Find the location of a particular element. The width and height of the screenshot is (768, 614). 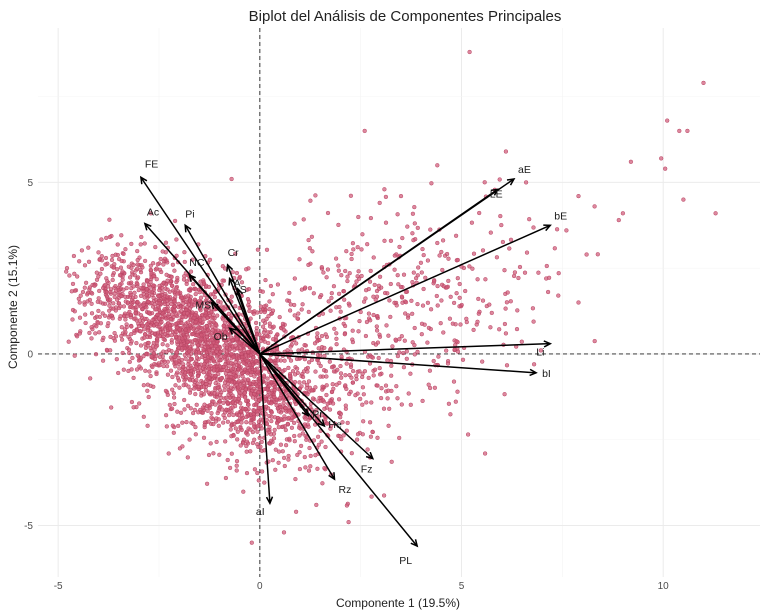

arrowhead-s is located at coordinates (240, 291).